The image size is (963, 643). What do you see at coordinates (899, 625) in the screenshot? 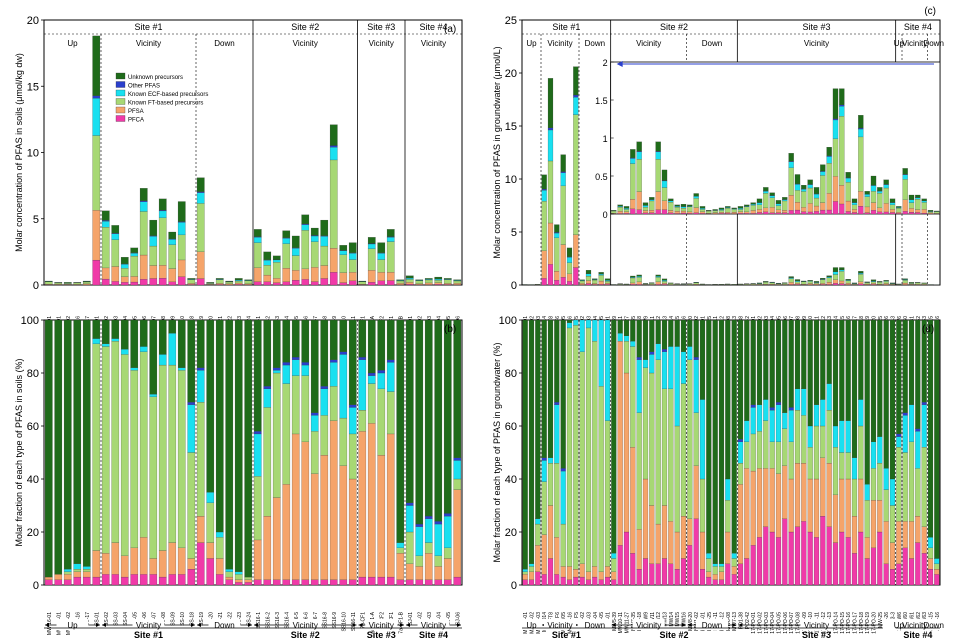
I see `zone-label: Up` at bounding box center [899, 625].